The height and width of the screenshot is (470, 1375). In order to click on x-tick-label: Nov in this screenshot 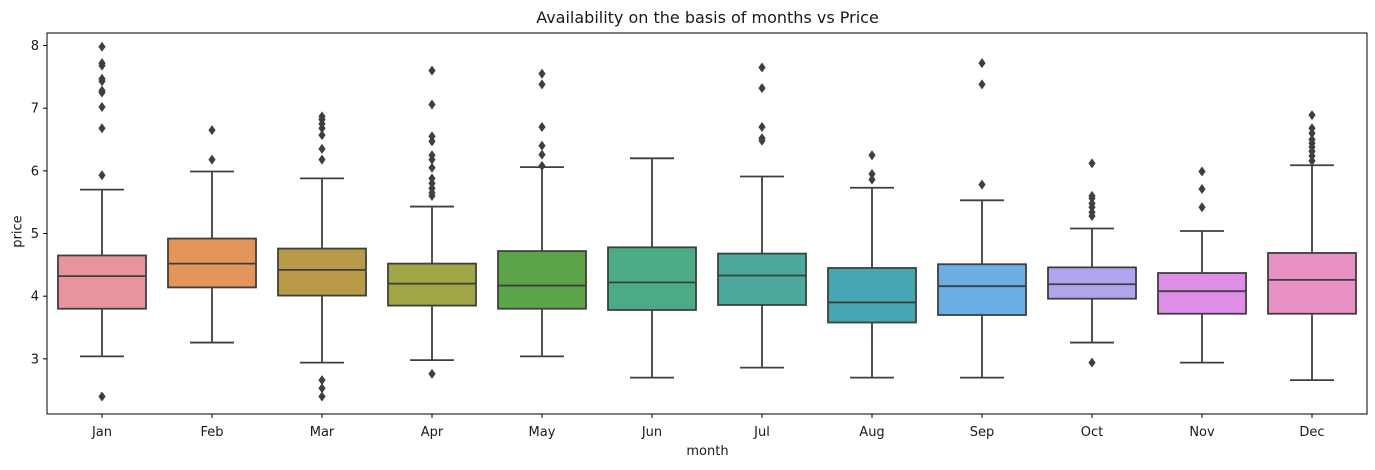, I will do `click(1202, 432)`.